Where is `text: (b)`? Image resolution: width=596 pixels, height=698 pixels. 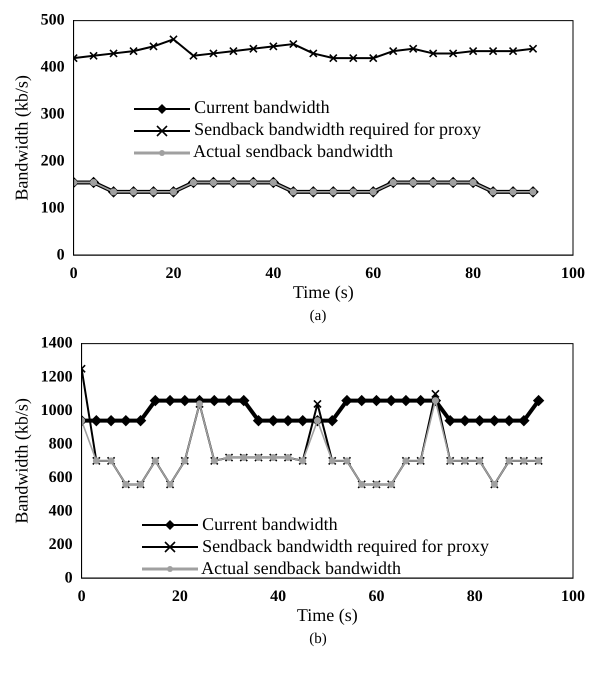 text: (b) is located at coordinates (318, 639).